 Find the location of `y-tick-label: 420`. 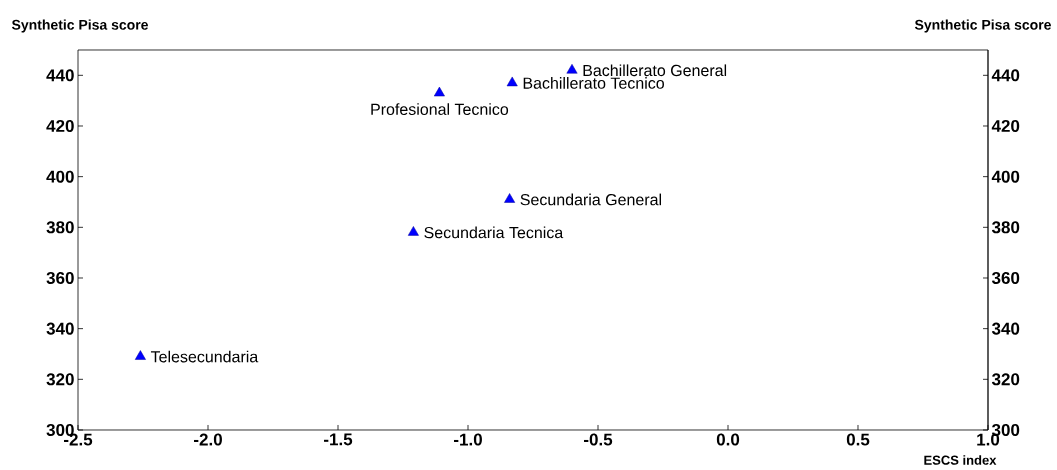

y-tick-label: 420 is located at coordinates (60, 126).